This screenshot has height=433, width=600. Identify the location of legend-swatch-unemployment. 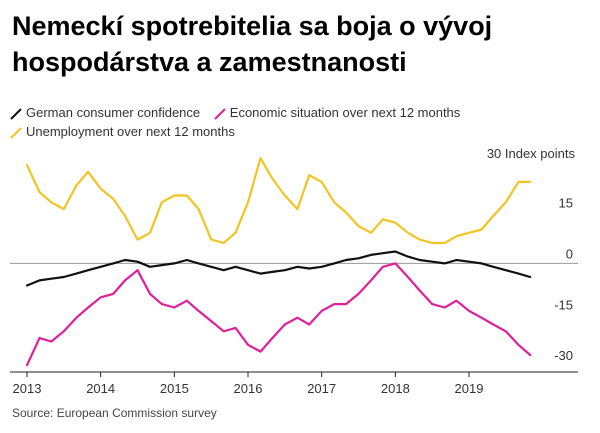
(16, 132).